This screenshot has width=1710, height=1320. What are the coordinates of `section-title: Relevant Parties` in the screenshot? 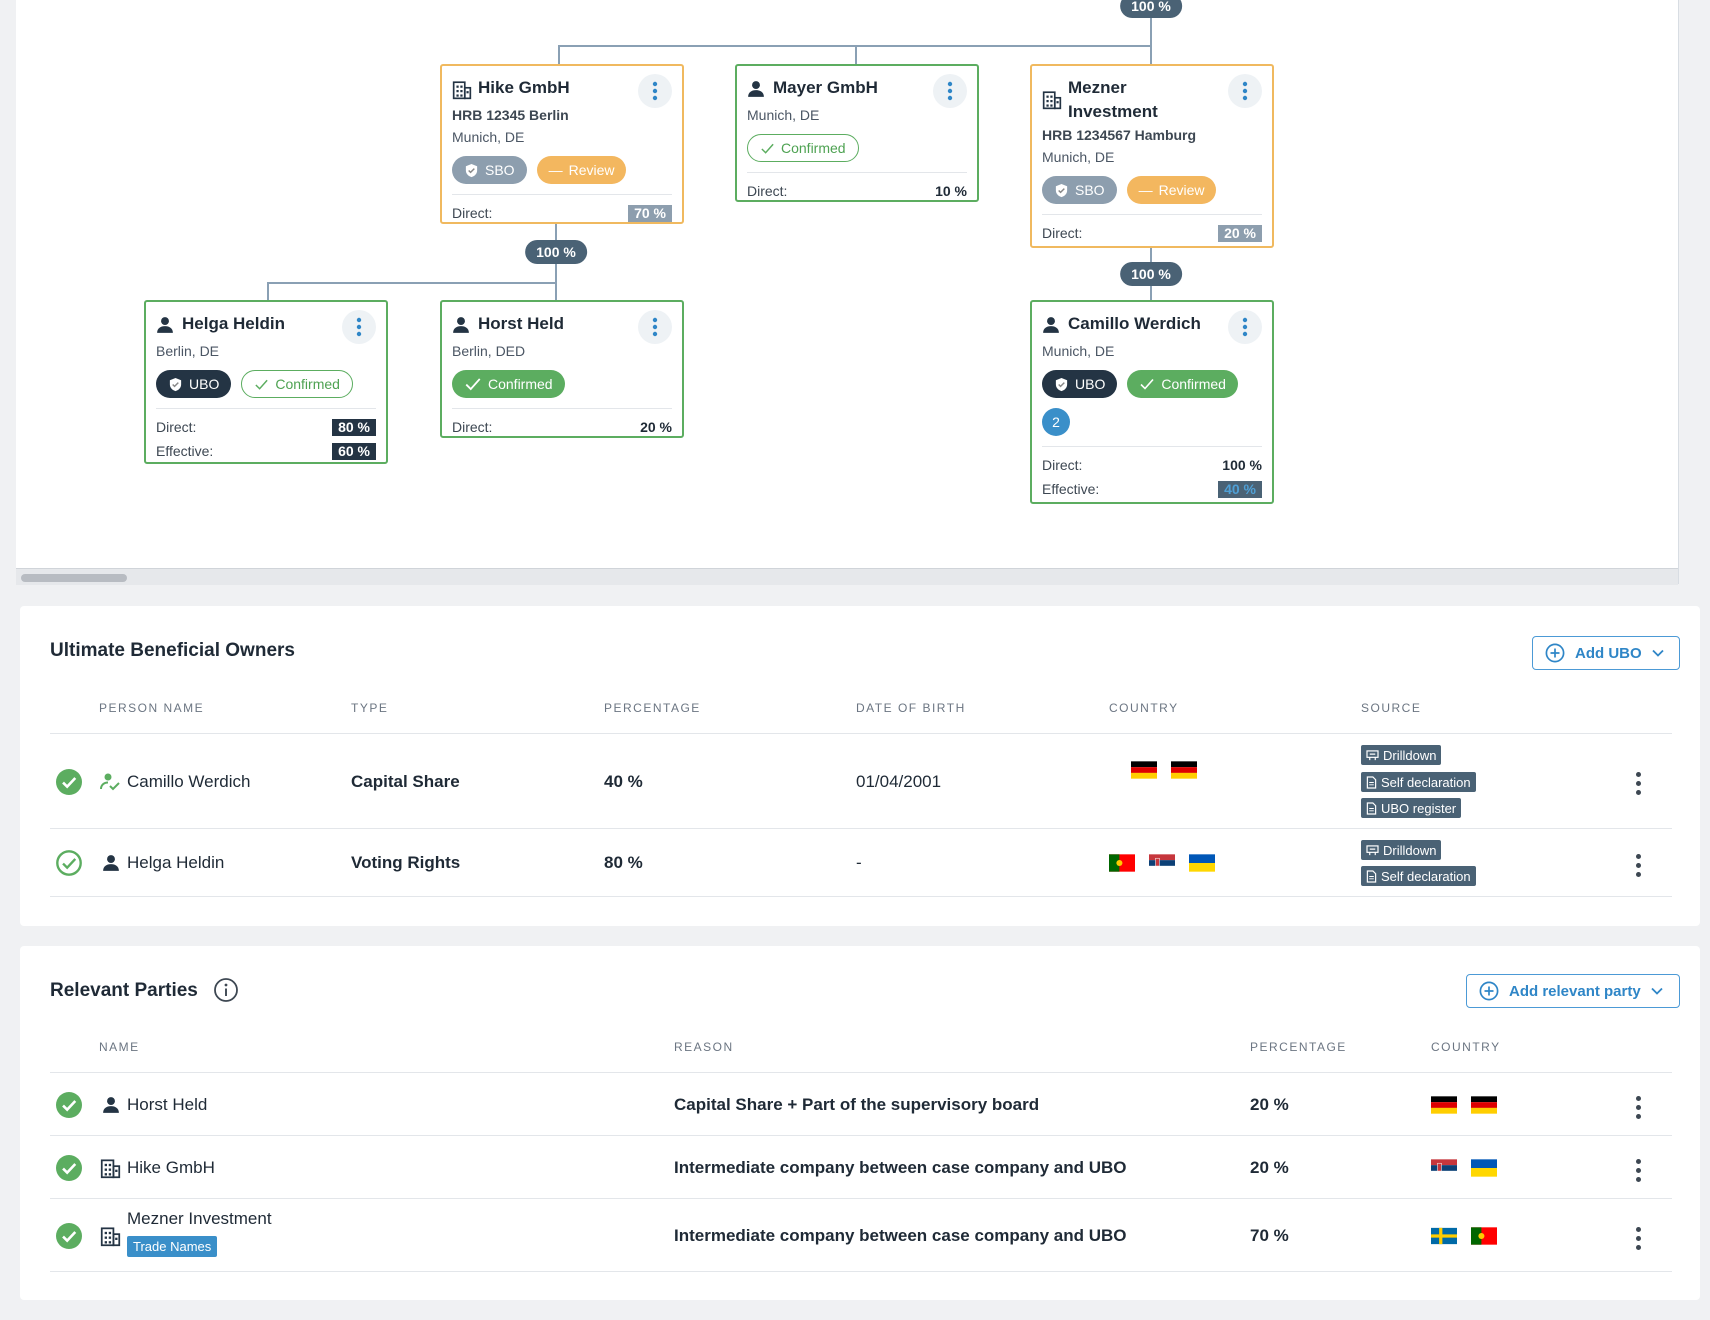 It's located at (124, 990).